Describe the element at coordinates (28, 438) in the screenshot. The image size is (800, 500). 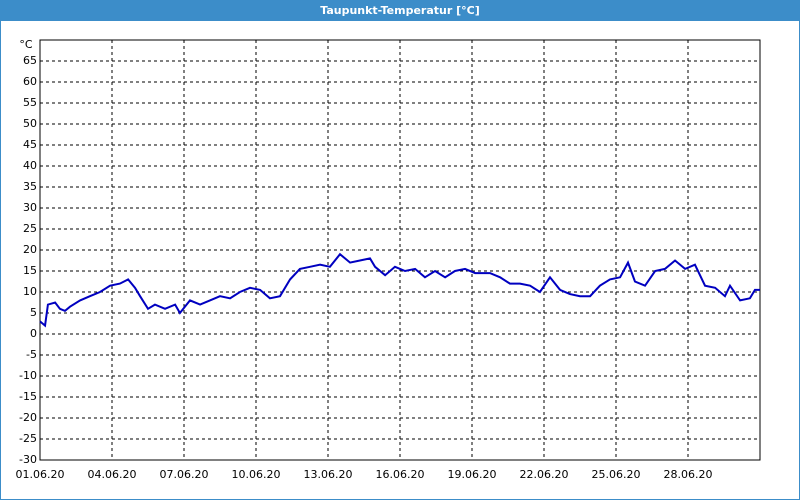
I see `y-tick-label: -25` at that location.